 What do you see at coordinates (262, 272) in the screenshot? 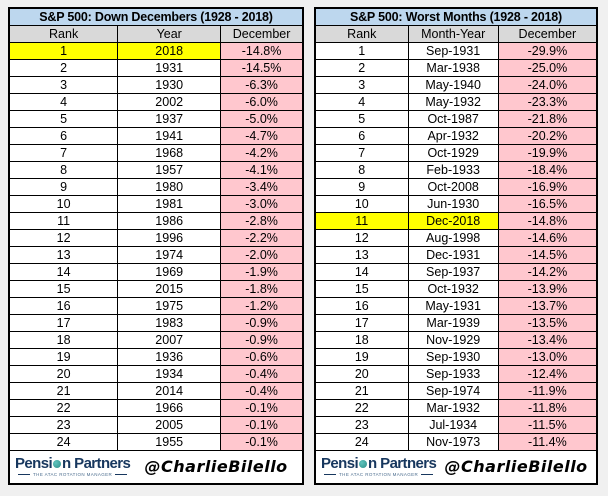
I see `pct-cell: -1.9%` at bounding box center [262, 272].